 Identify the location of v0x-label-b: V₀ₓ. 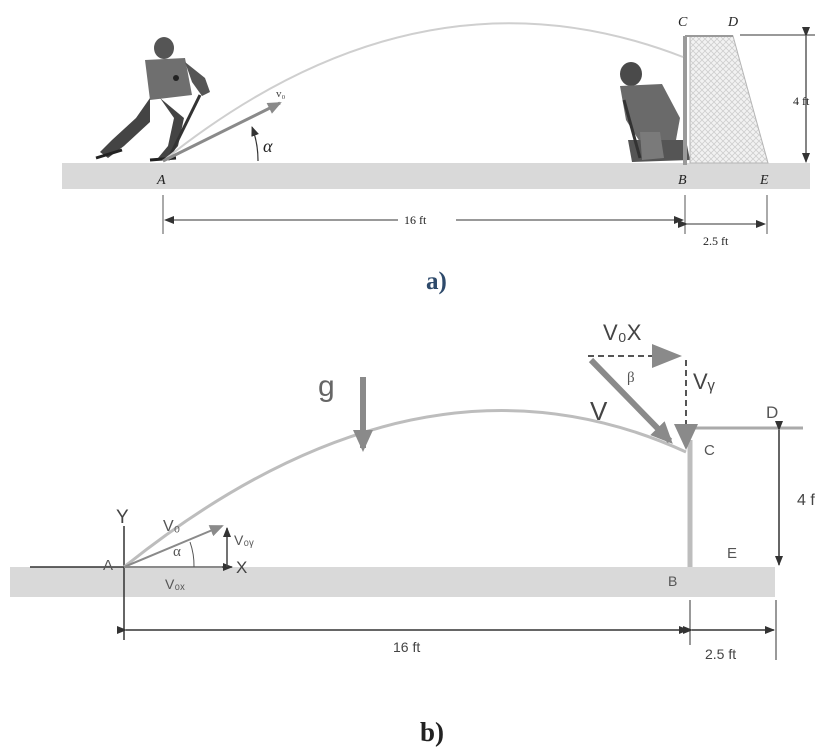
(175, 584).